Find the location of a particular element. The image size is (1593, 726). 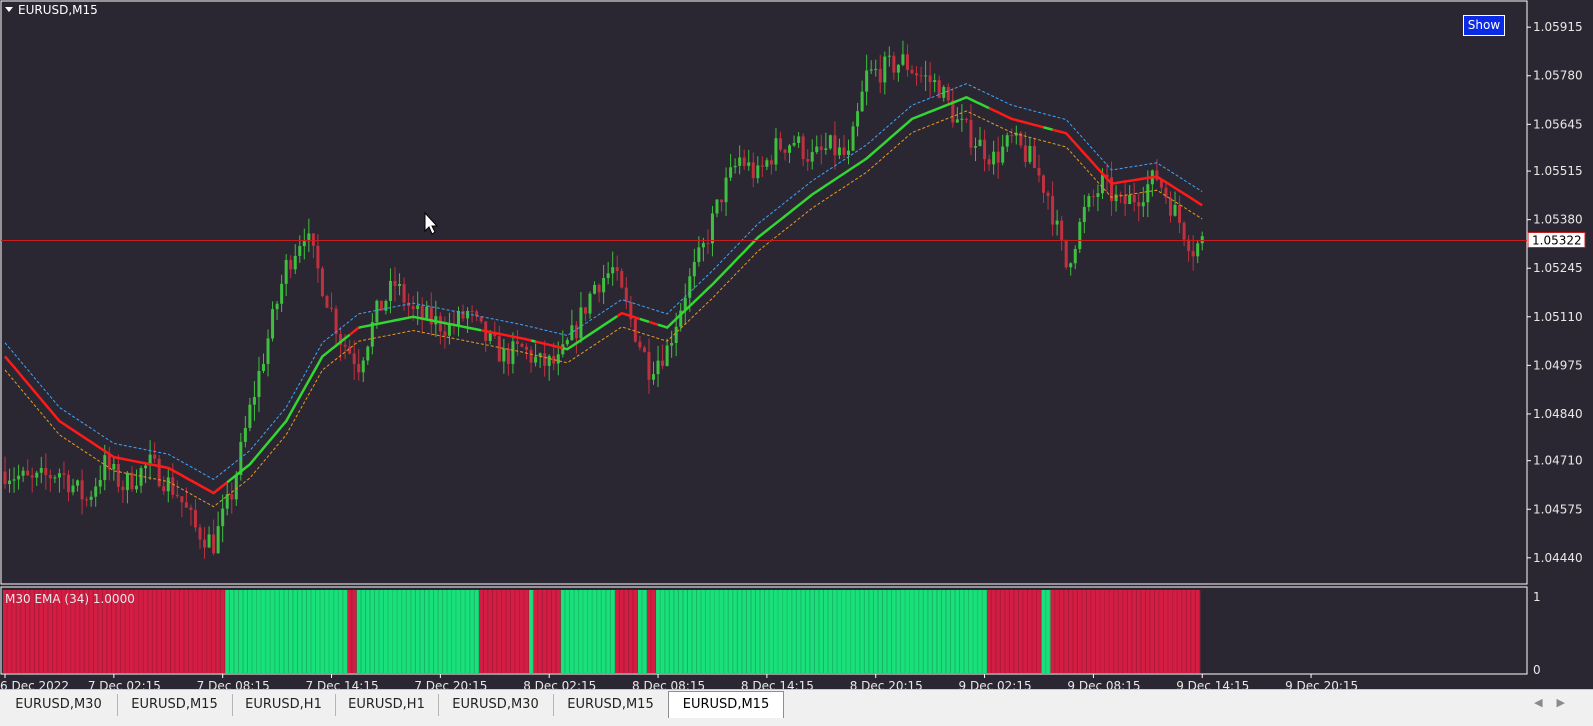

current-price-text: 1.05322 is located at coordinates (1557, 241).